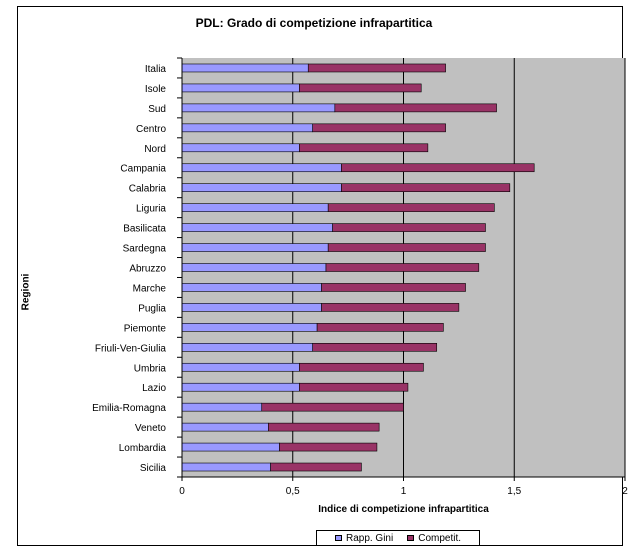 The height and width of the screenshot is (547, 628). I want to click on category-label: Abruzzo, so click(147, 269).